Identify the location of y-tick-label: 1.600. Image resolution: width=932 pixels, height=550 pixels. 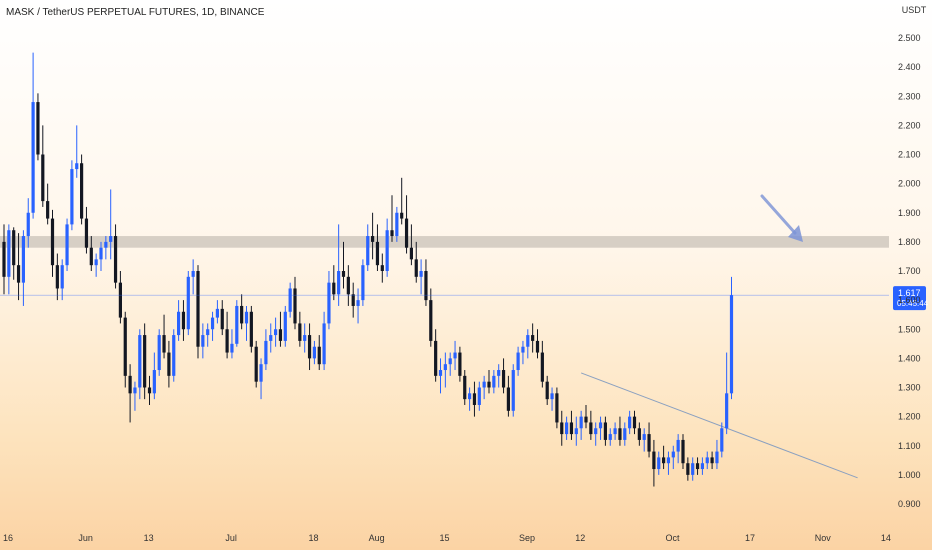
(909, 300).